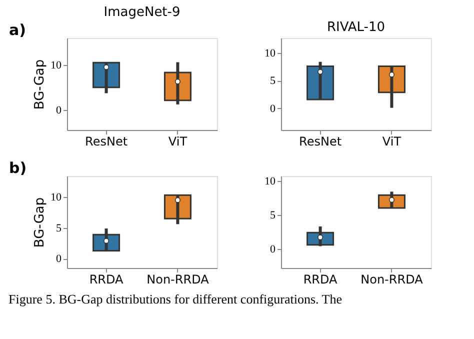 The width and height of the screenshot is (474, 339). What do you see at coordinates (356, 27) in the screenshot?
I see `chart-title: RIVAL-10` at bounding box center [356, 27].